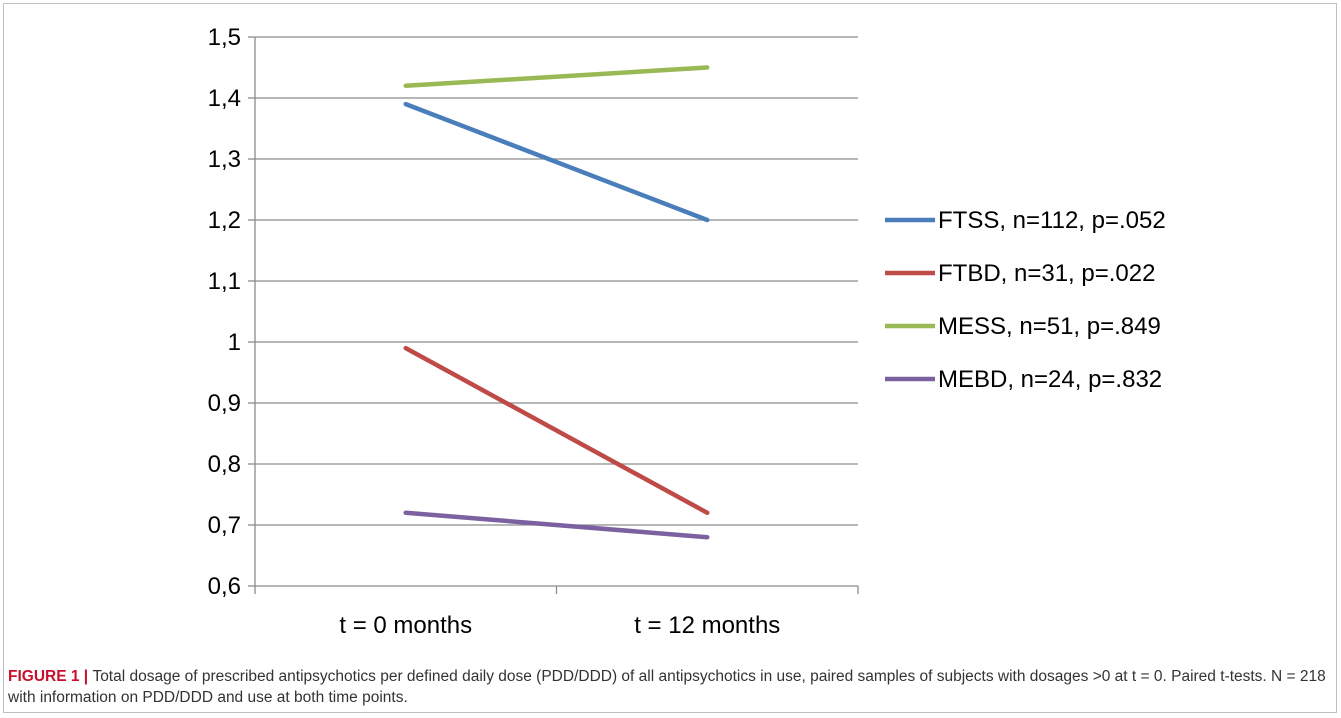  What do you see at coordinates (224, 159) in the screenshot?
I see `y-tick-label: 1,3` at bounding box center [224, 159].